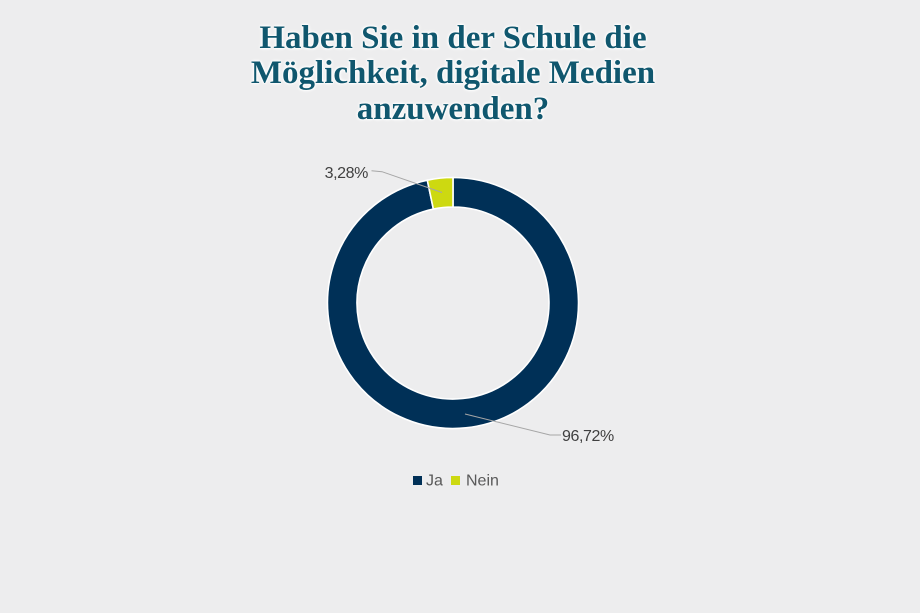 This screenshot has height=613, width=920. Describe the element at coordinates (347, 173) in the screenshot. I see `svg-text: 3,28%` at that location.